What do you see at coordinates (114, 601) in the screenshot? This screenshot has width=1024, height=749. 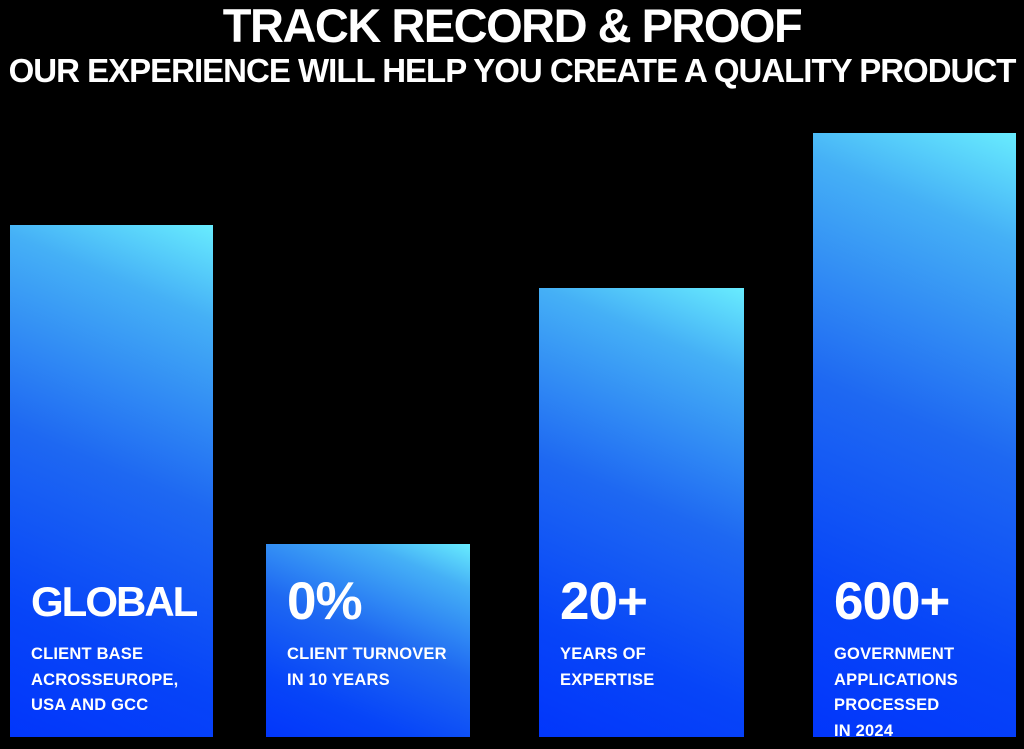 I see `stat-value-global: GLOBAL` at bounding box center [114, 601].